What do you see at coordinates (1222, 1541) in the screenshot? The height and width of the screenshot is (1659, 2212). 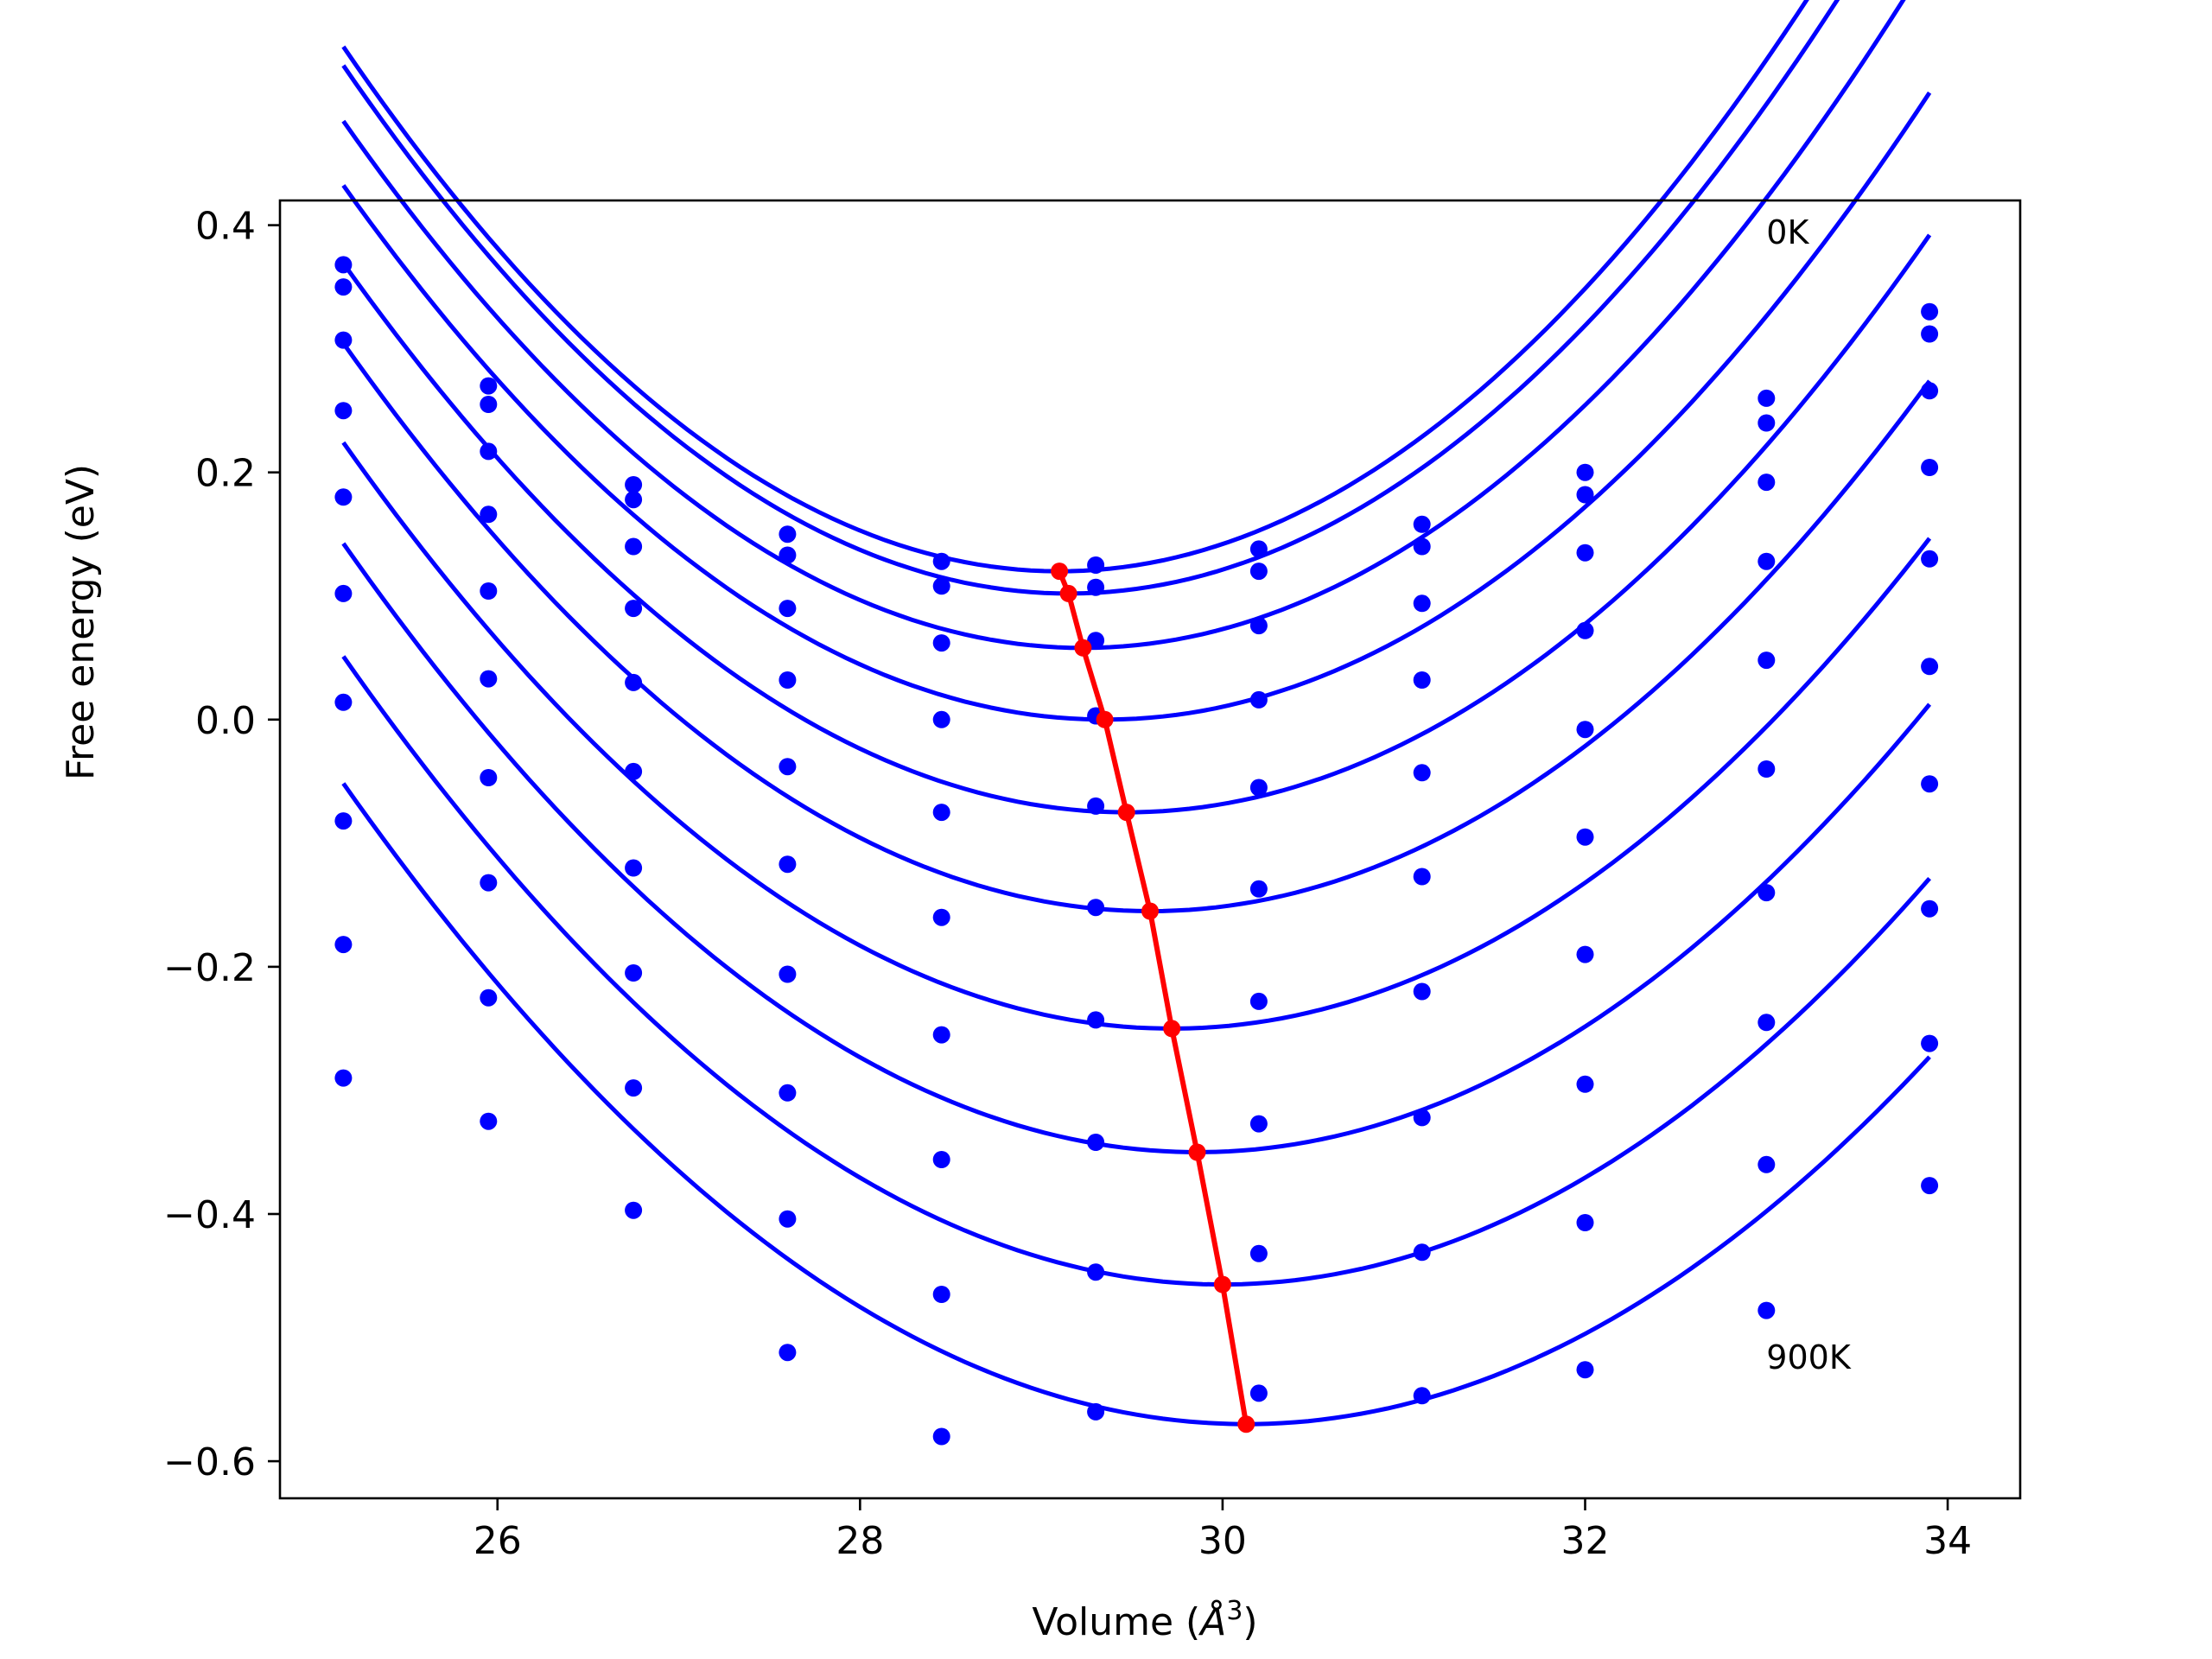 I see `x-tick-label: 30` at bounding box center [1222, 1541].